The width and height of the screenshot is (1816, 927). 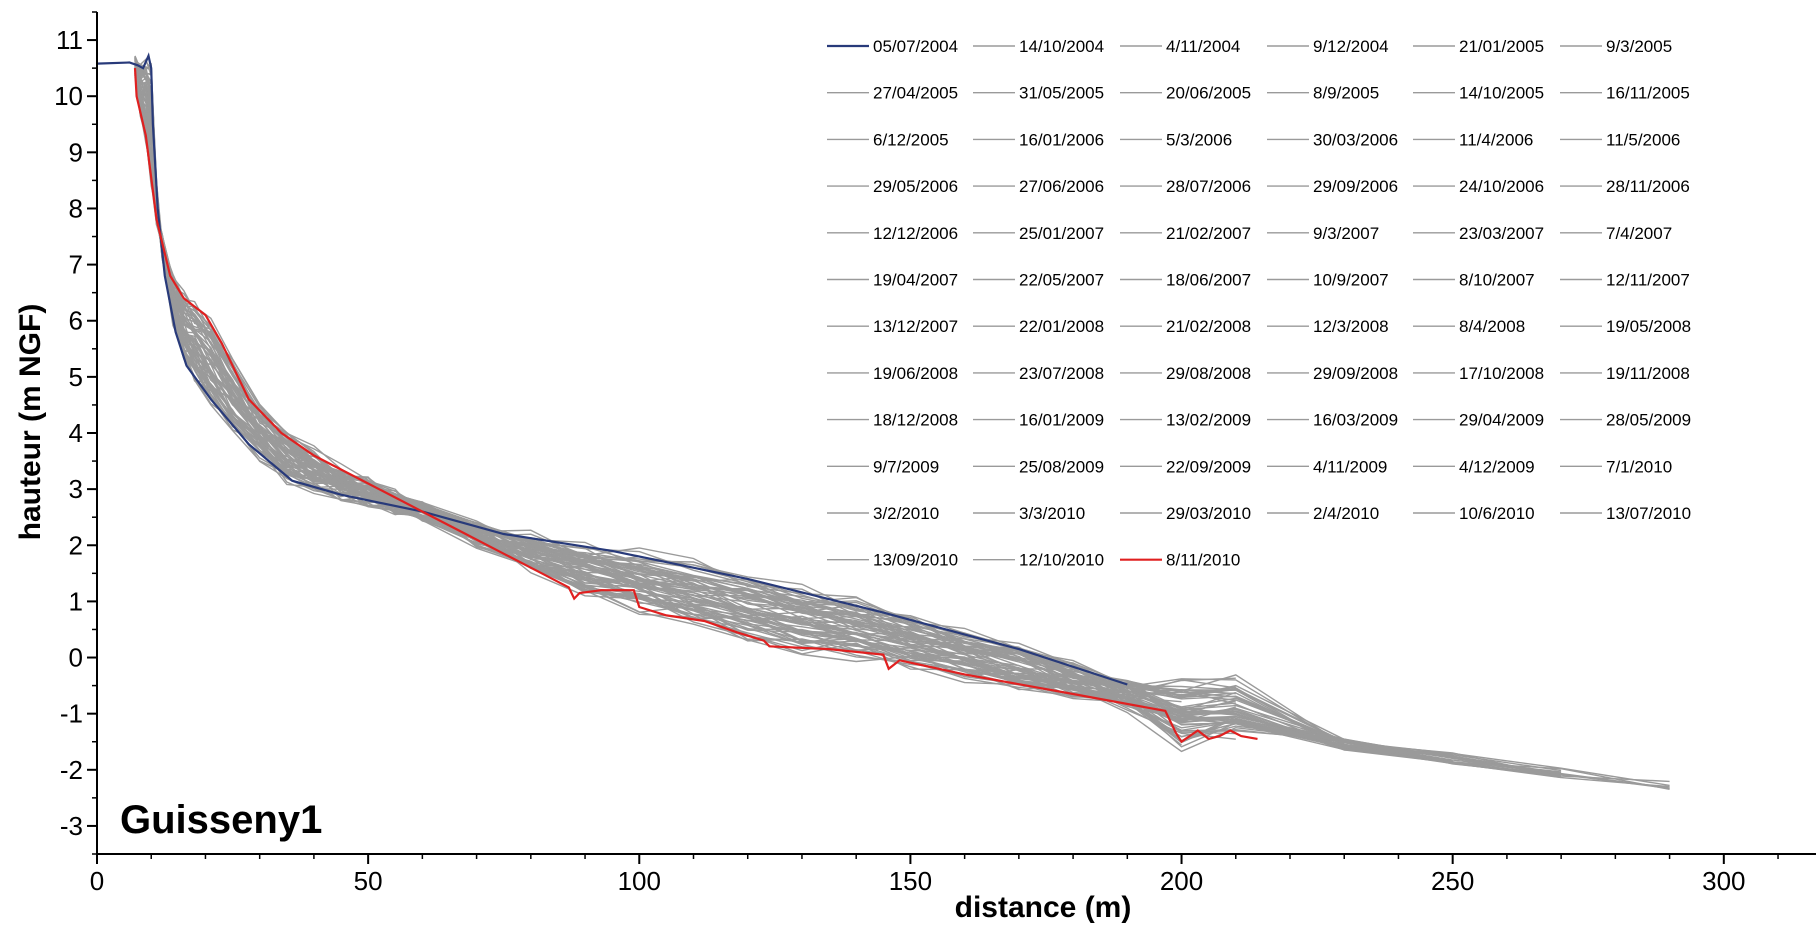 What do you see at coordinates (1723, 881) in the screenshot?
I see `x-tick-label: 300` at bounding box center [1723, 881].